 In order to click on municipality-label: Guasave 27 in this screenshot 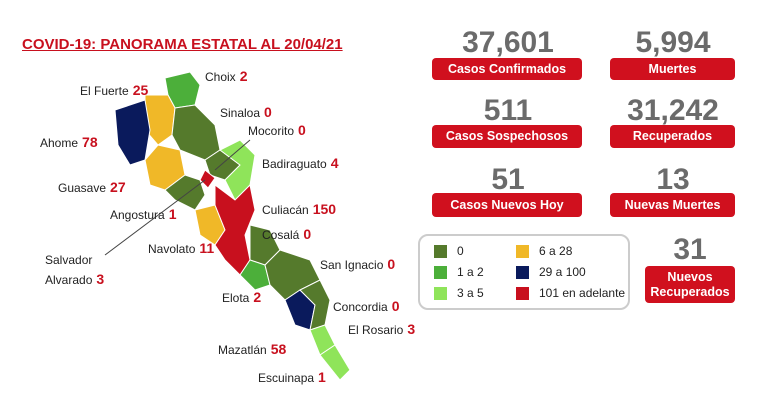, I will do `click(92, 187)`.